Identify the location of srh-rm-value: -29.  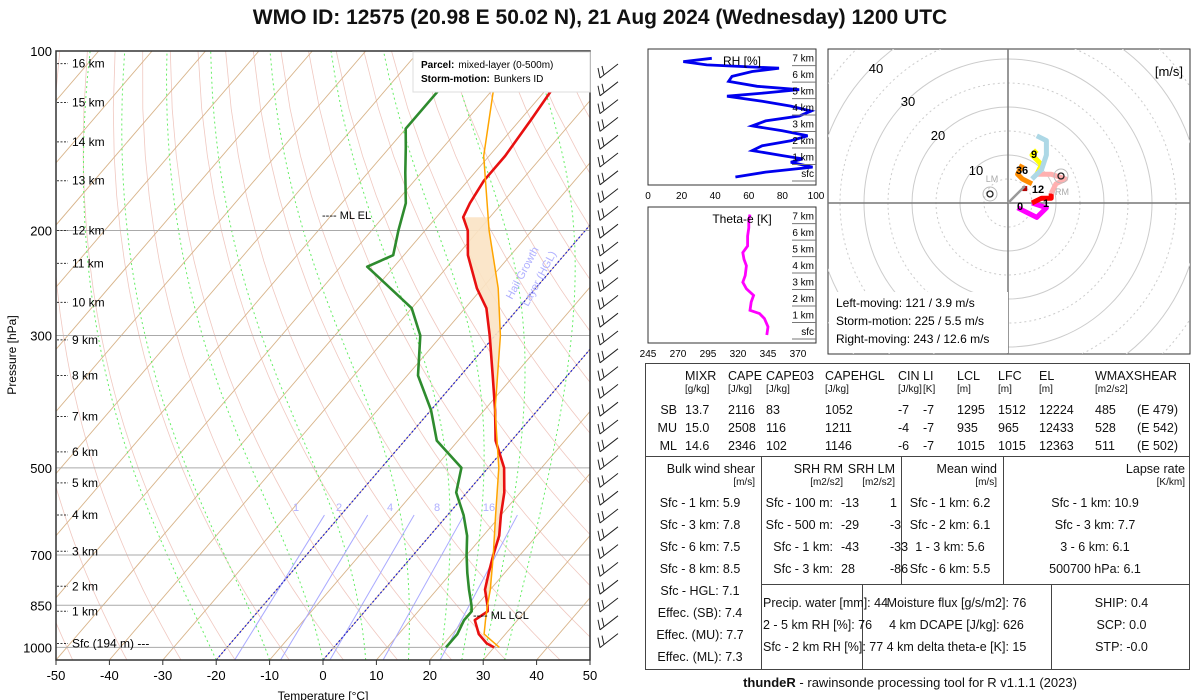
(850, 525).